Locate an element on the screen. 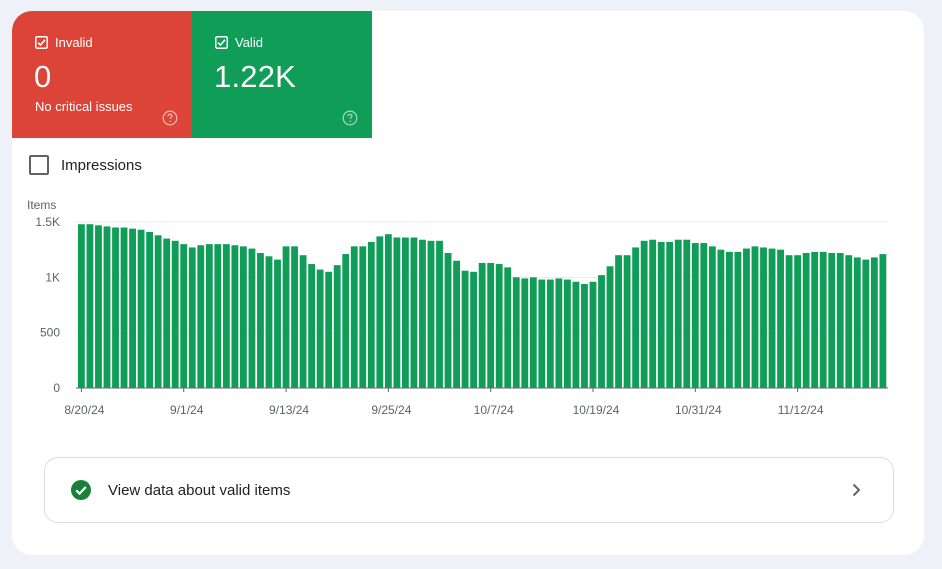 The image size is (942, 569). invalid-tile: Invalid 0 No critical issues is located at coordinates (102, 74).